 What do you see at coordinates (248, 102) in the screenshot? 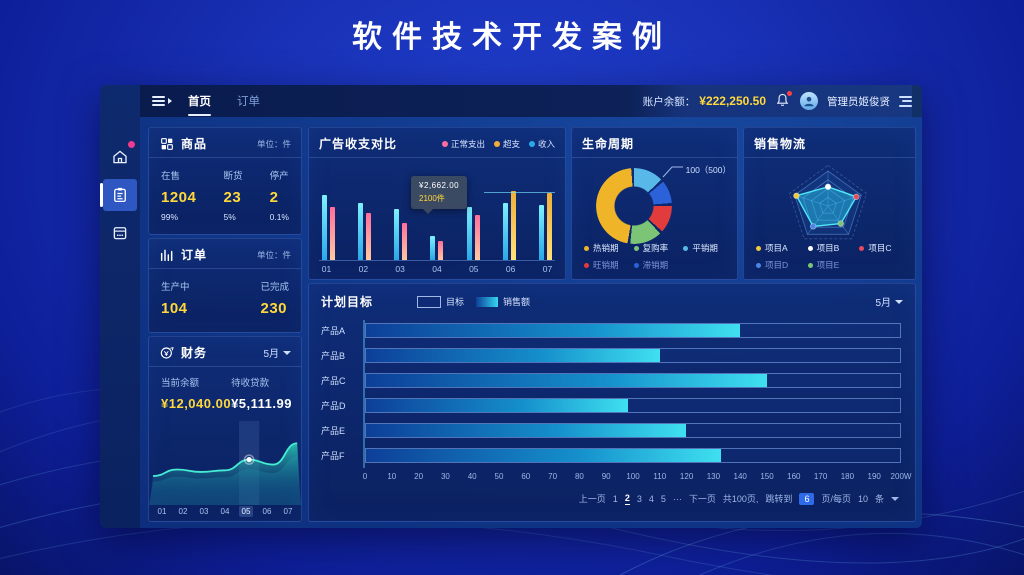
I see `tab-订单: 订单` at bounding box center [248, 102].